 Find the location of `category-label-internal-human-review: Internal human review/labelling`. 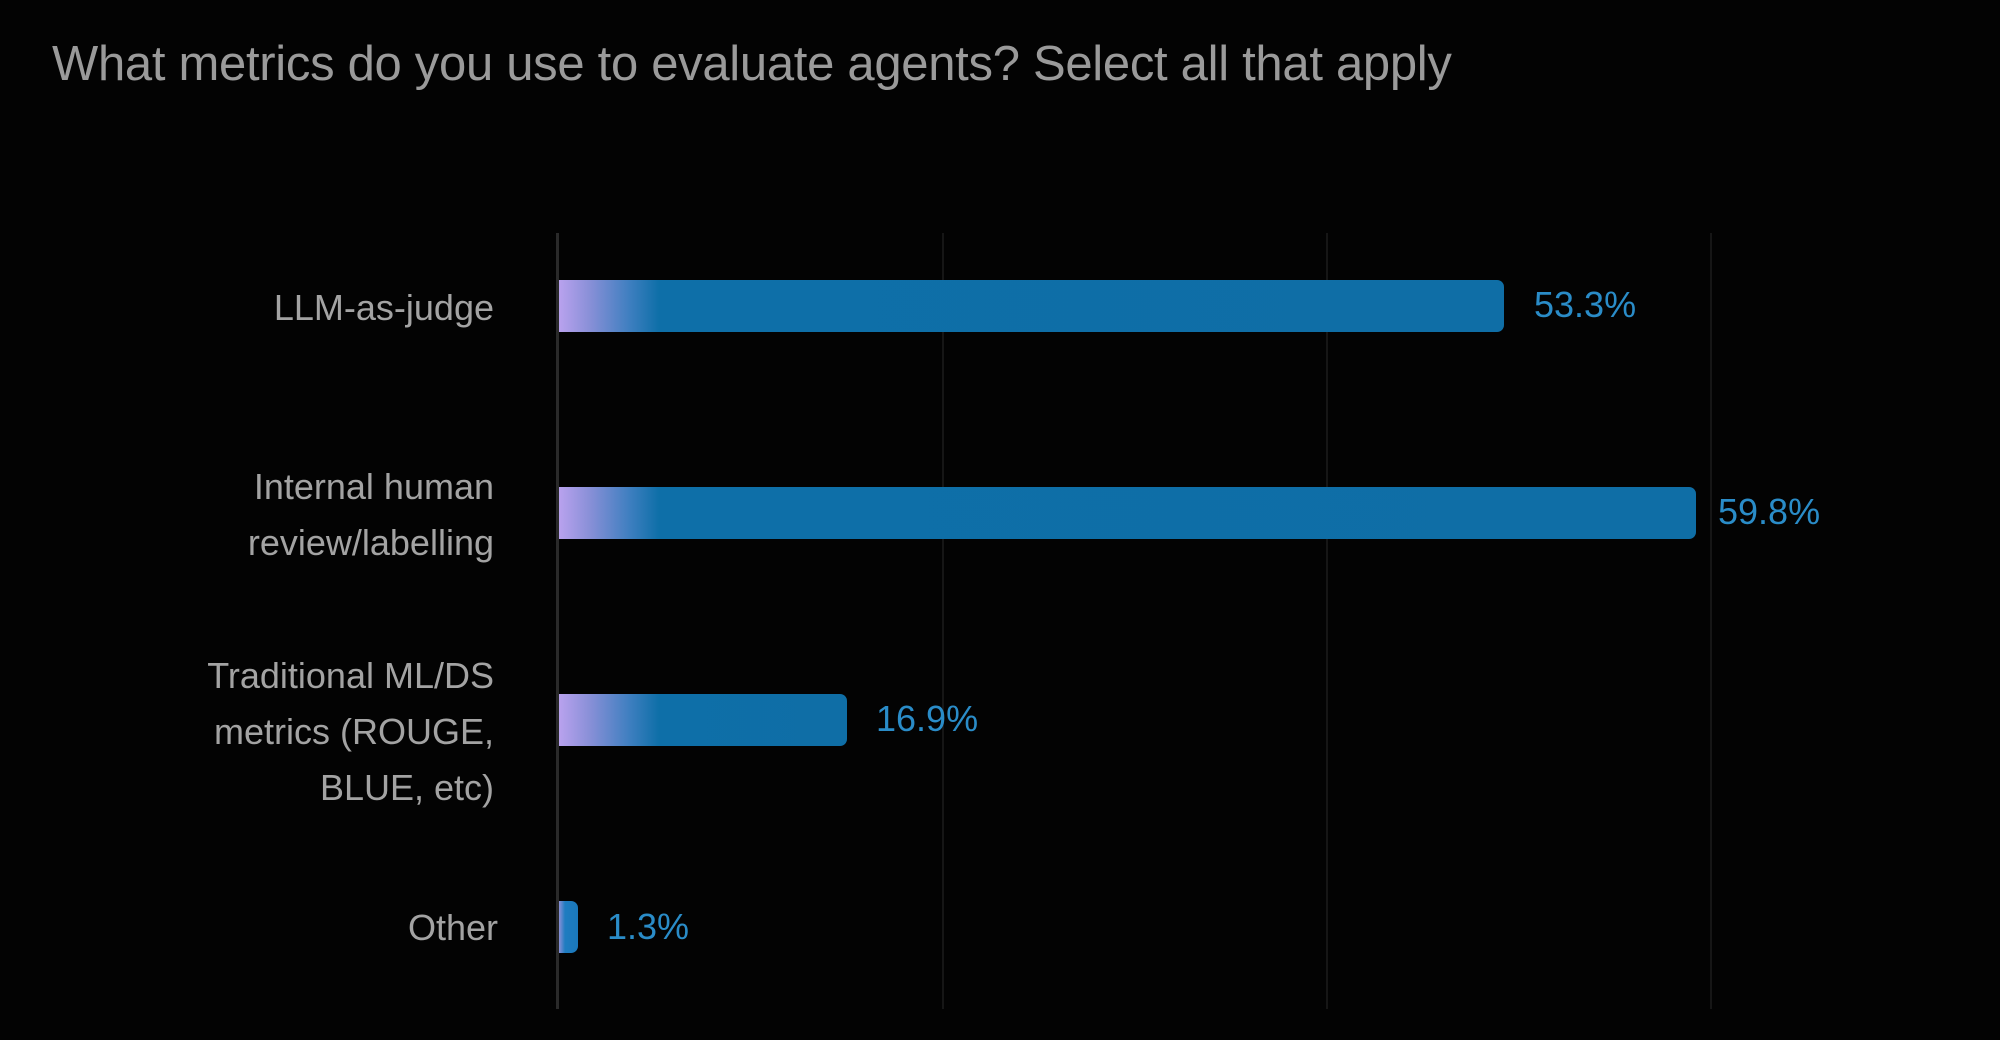

category-label-internal-human-review: Internal human review/labelling is located at coordinates (370, 514).